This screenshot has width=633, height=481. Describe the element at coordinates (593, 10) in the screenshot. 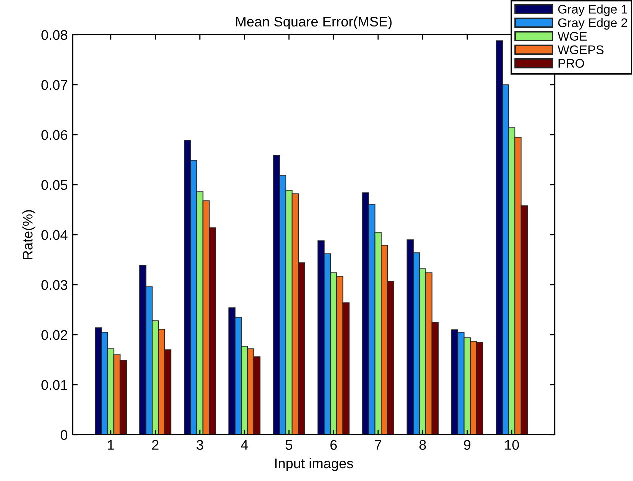

I see `legend-label: Gray Edge 1` at that location.